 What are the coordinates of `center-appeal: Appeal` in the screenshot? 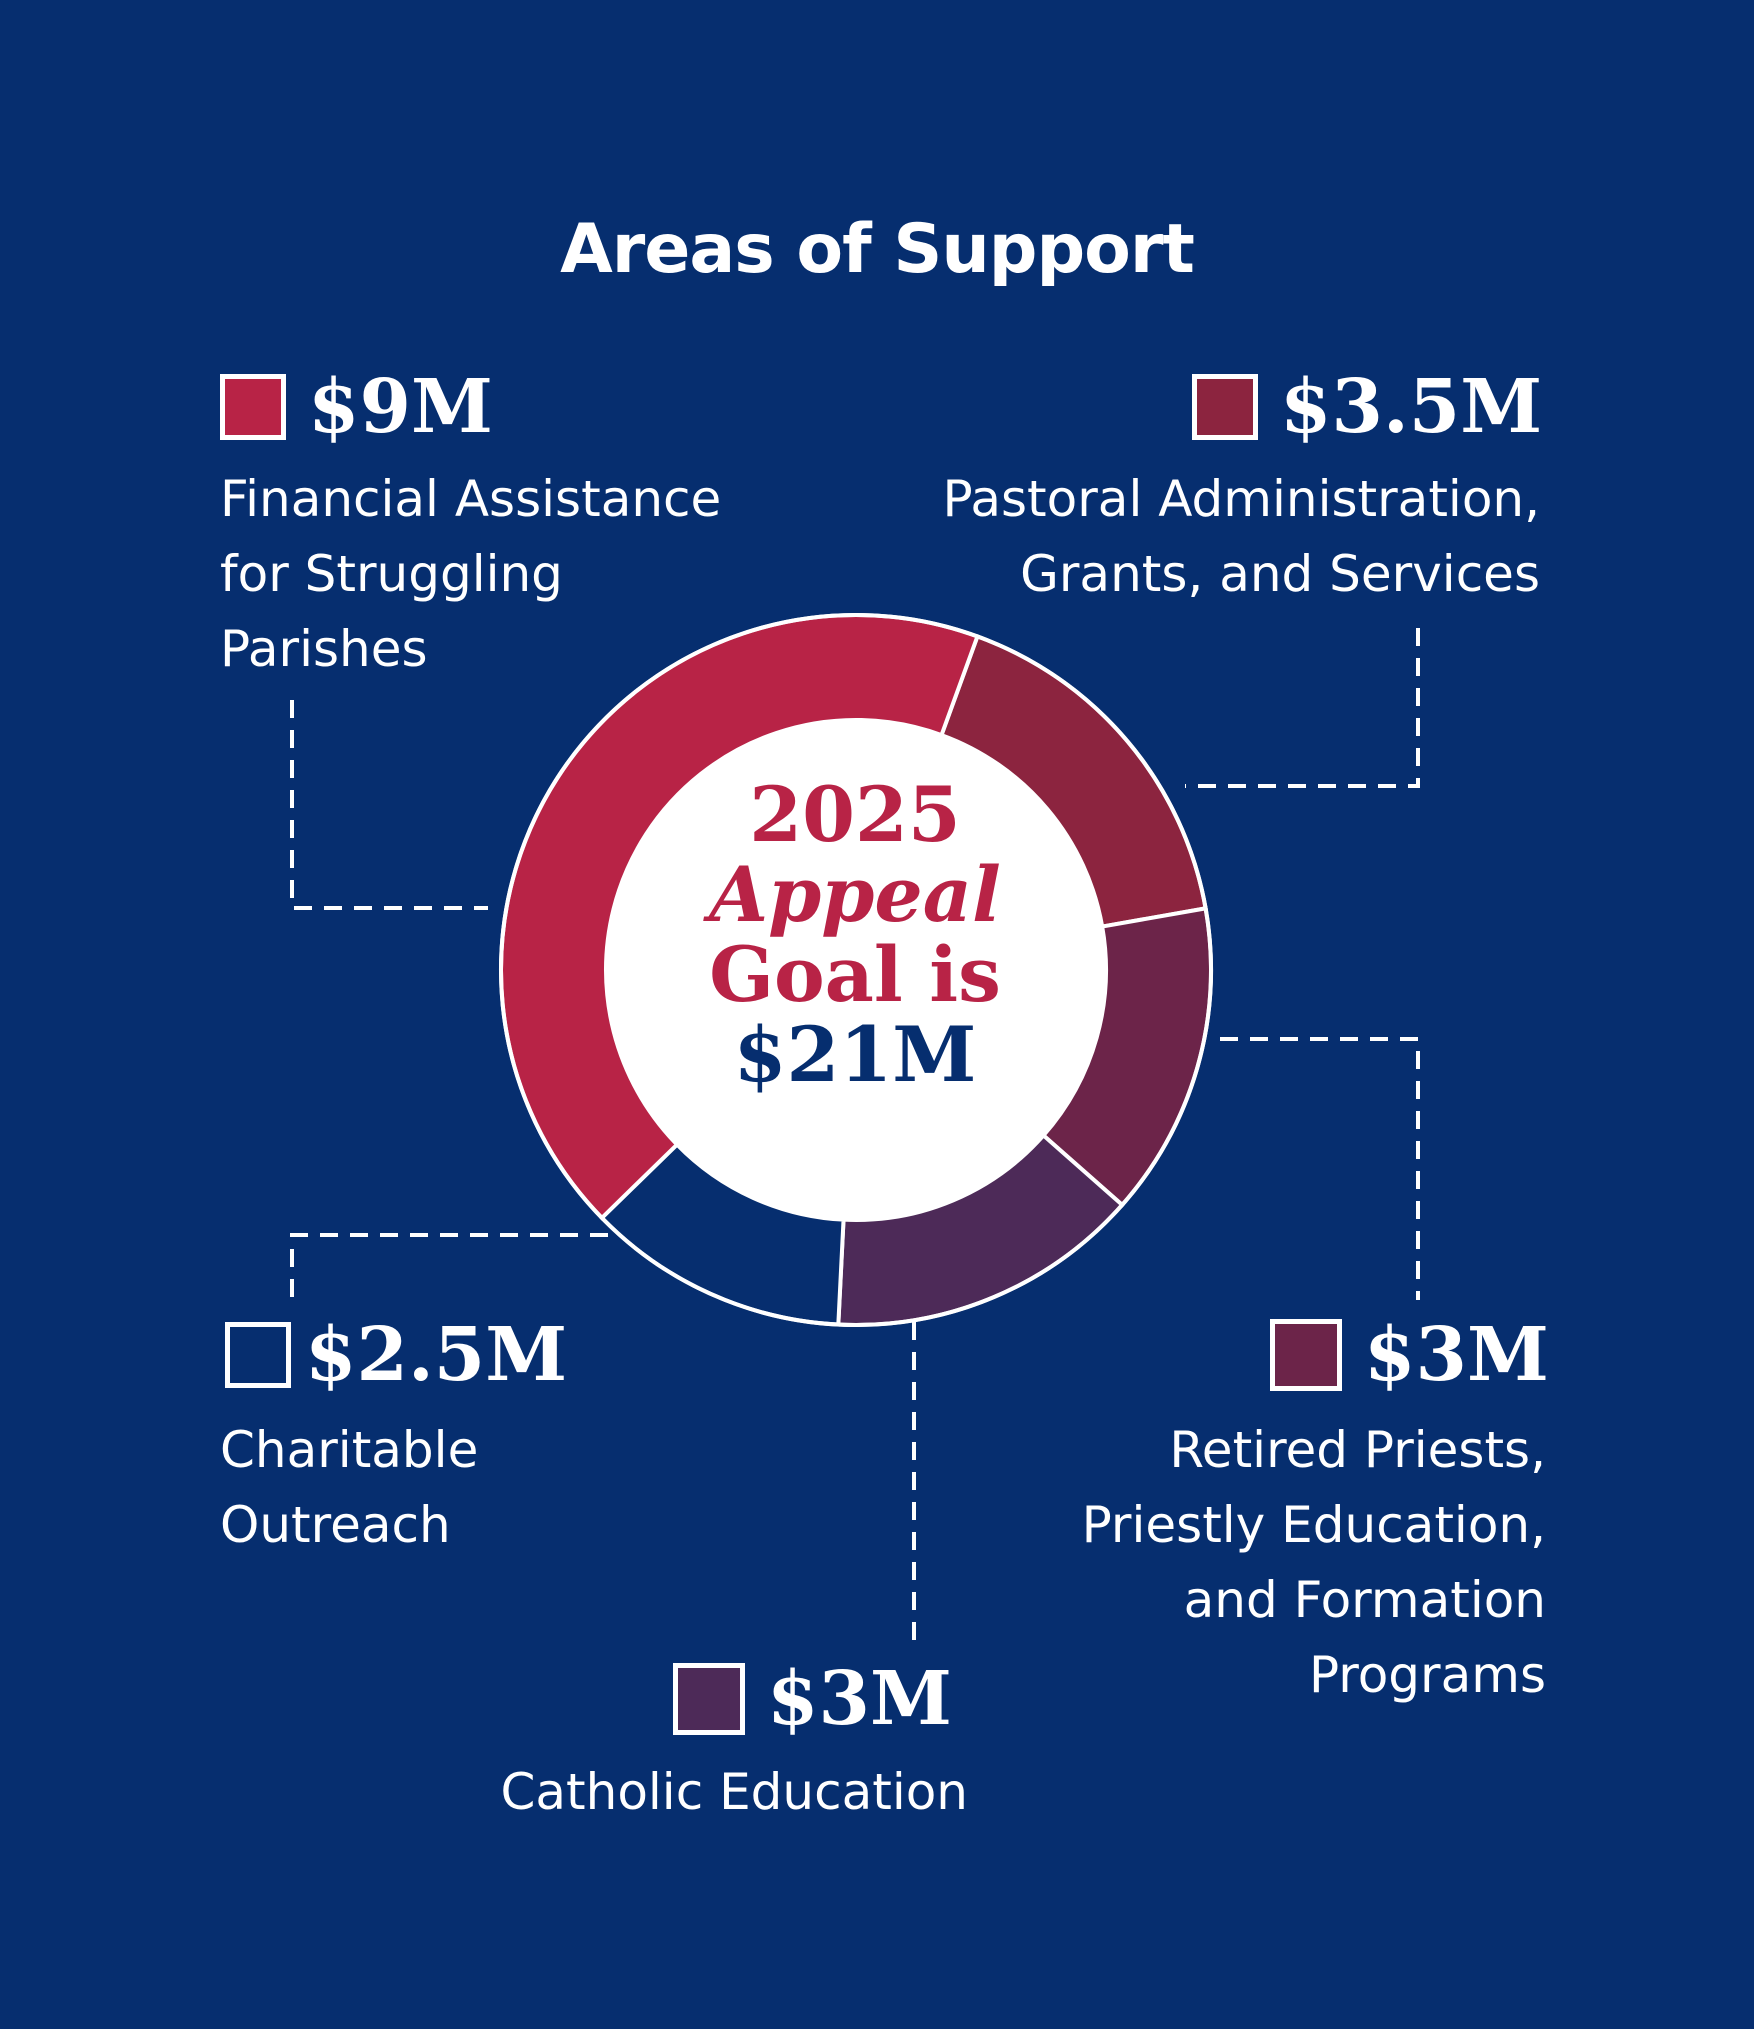 It's located at (855, 894).